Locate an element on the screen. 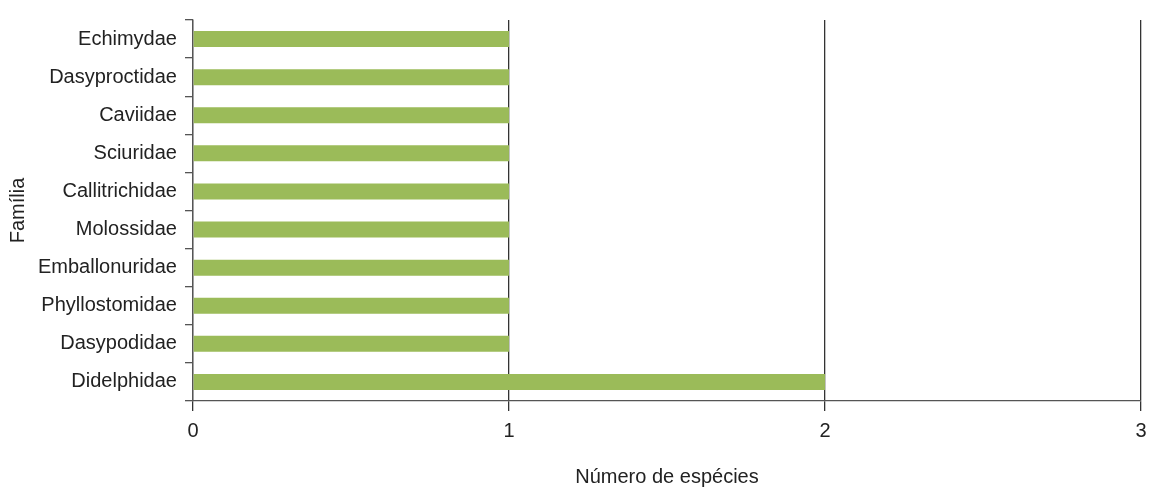  x-tick-label: 2 is located at coordinates (825, 429).